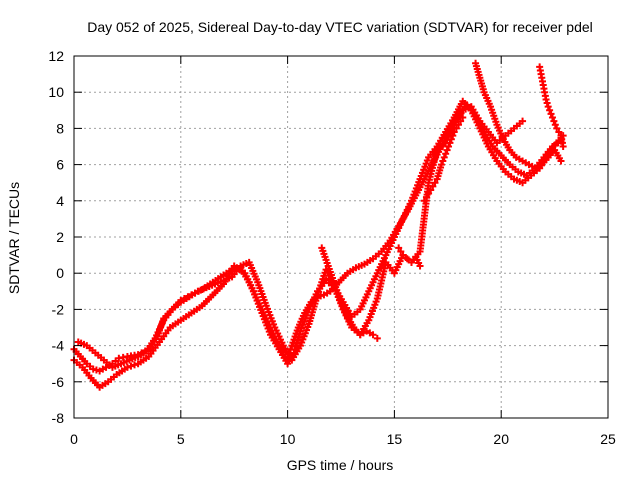  Describe the element at coordinates (74, 439) in the screenshot. I see `x-tick-label: 0` at that location.